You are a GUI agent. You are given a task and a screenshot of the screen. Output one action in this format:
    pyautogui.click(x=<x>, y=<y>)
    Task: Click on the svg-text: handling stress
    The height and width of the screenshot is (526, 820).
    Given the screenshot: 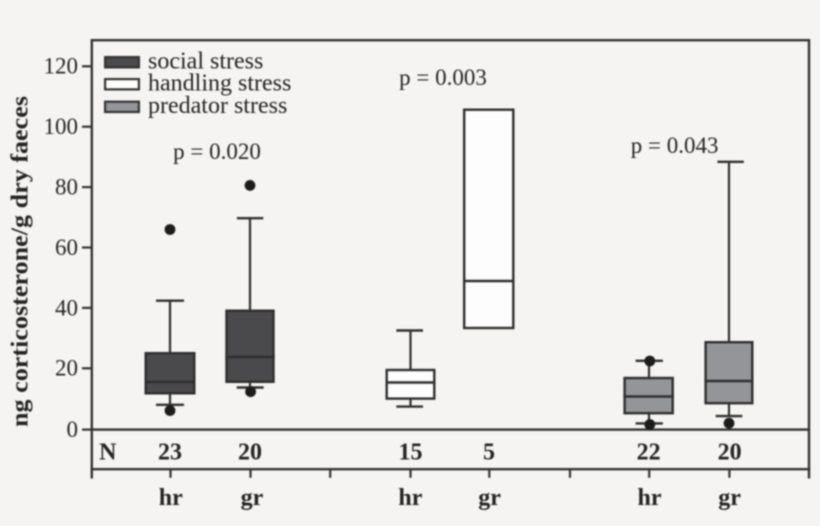 What is the action you would take?
    pyautogui.click(x=219, y=84)
    